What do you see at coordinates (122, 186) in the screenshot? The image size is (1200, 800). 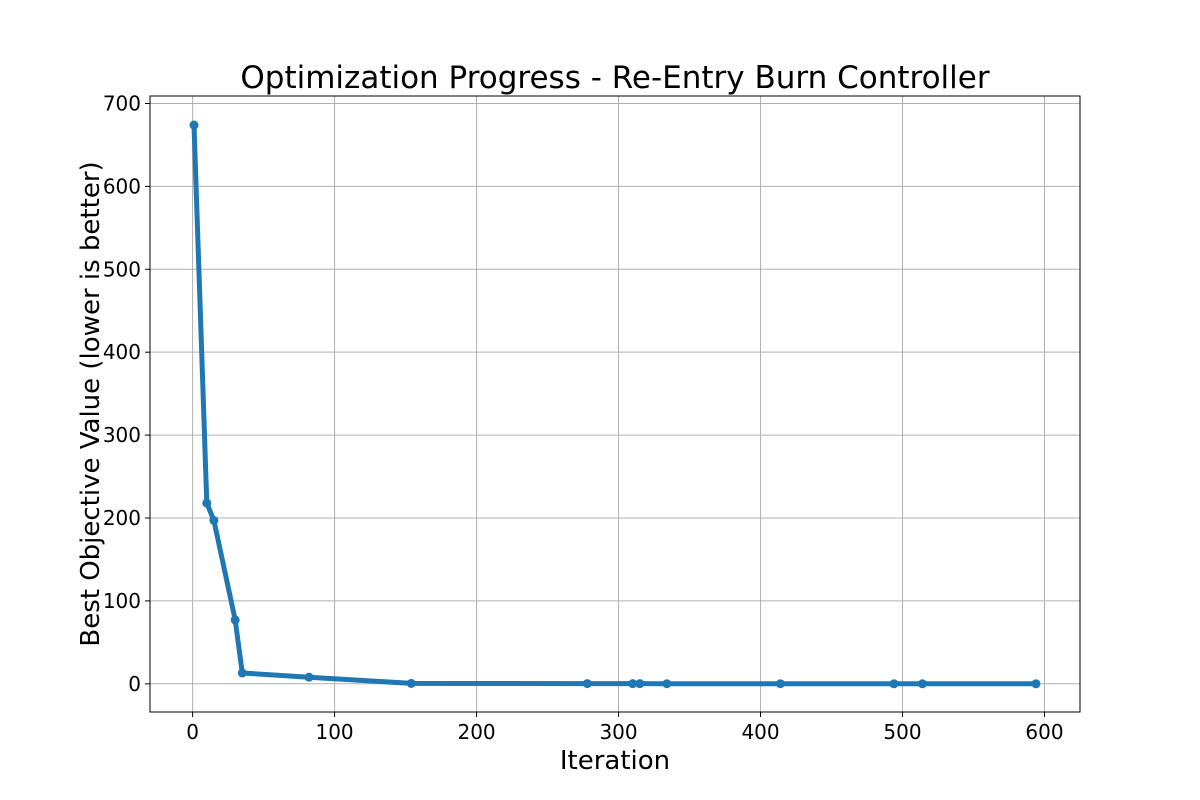 I see `y-tick-label: 600` at bounding box center [122, 186].